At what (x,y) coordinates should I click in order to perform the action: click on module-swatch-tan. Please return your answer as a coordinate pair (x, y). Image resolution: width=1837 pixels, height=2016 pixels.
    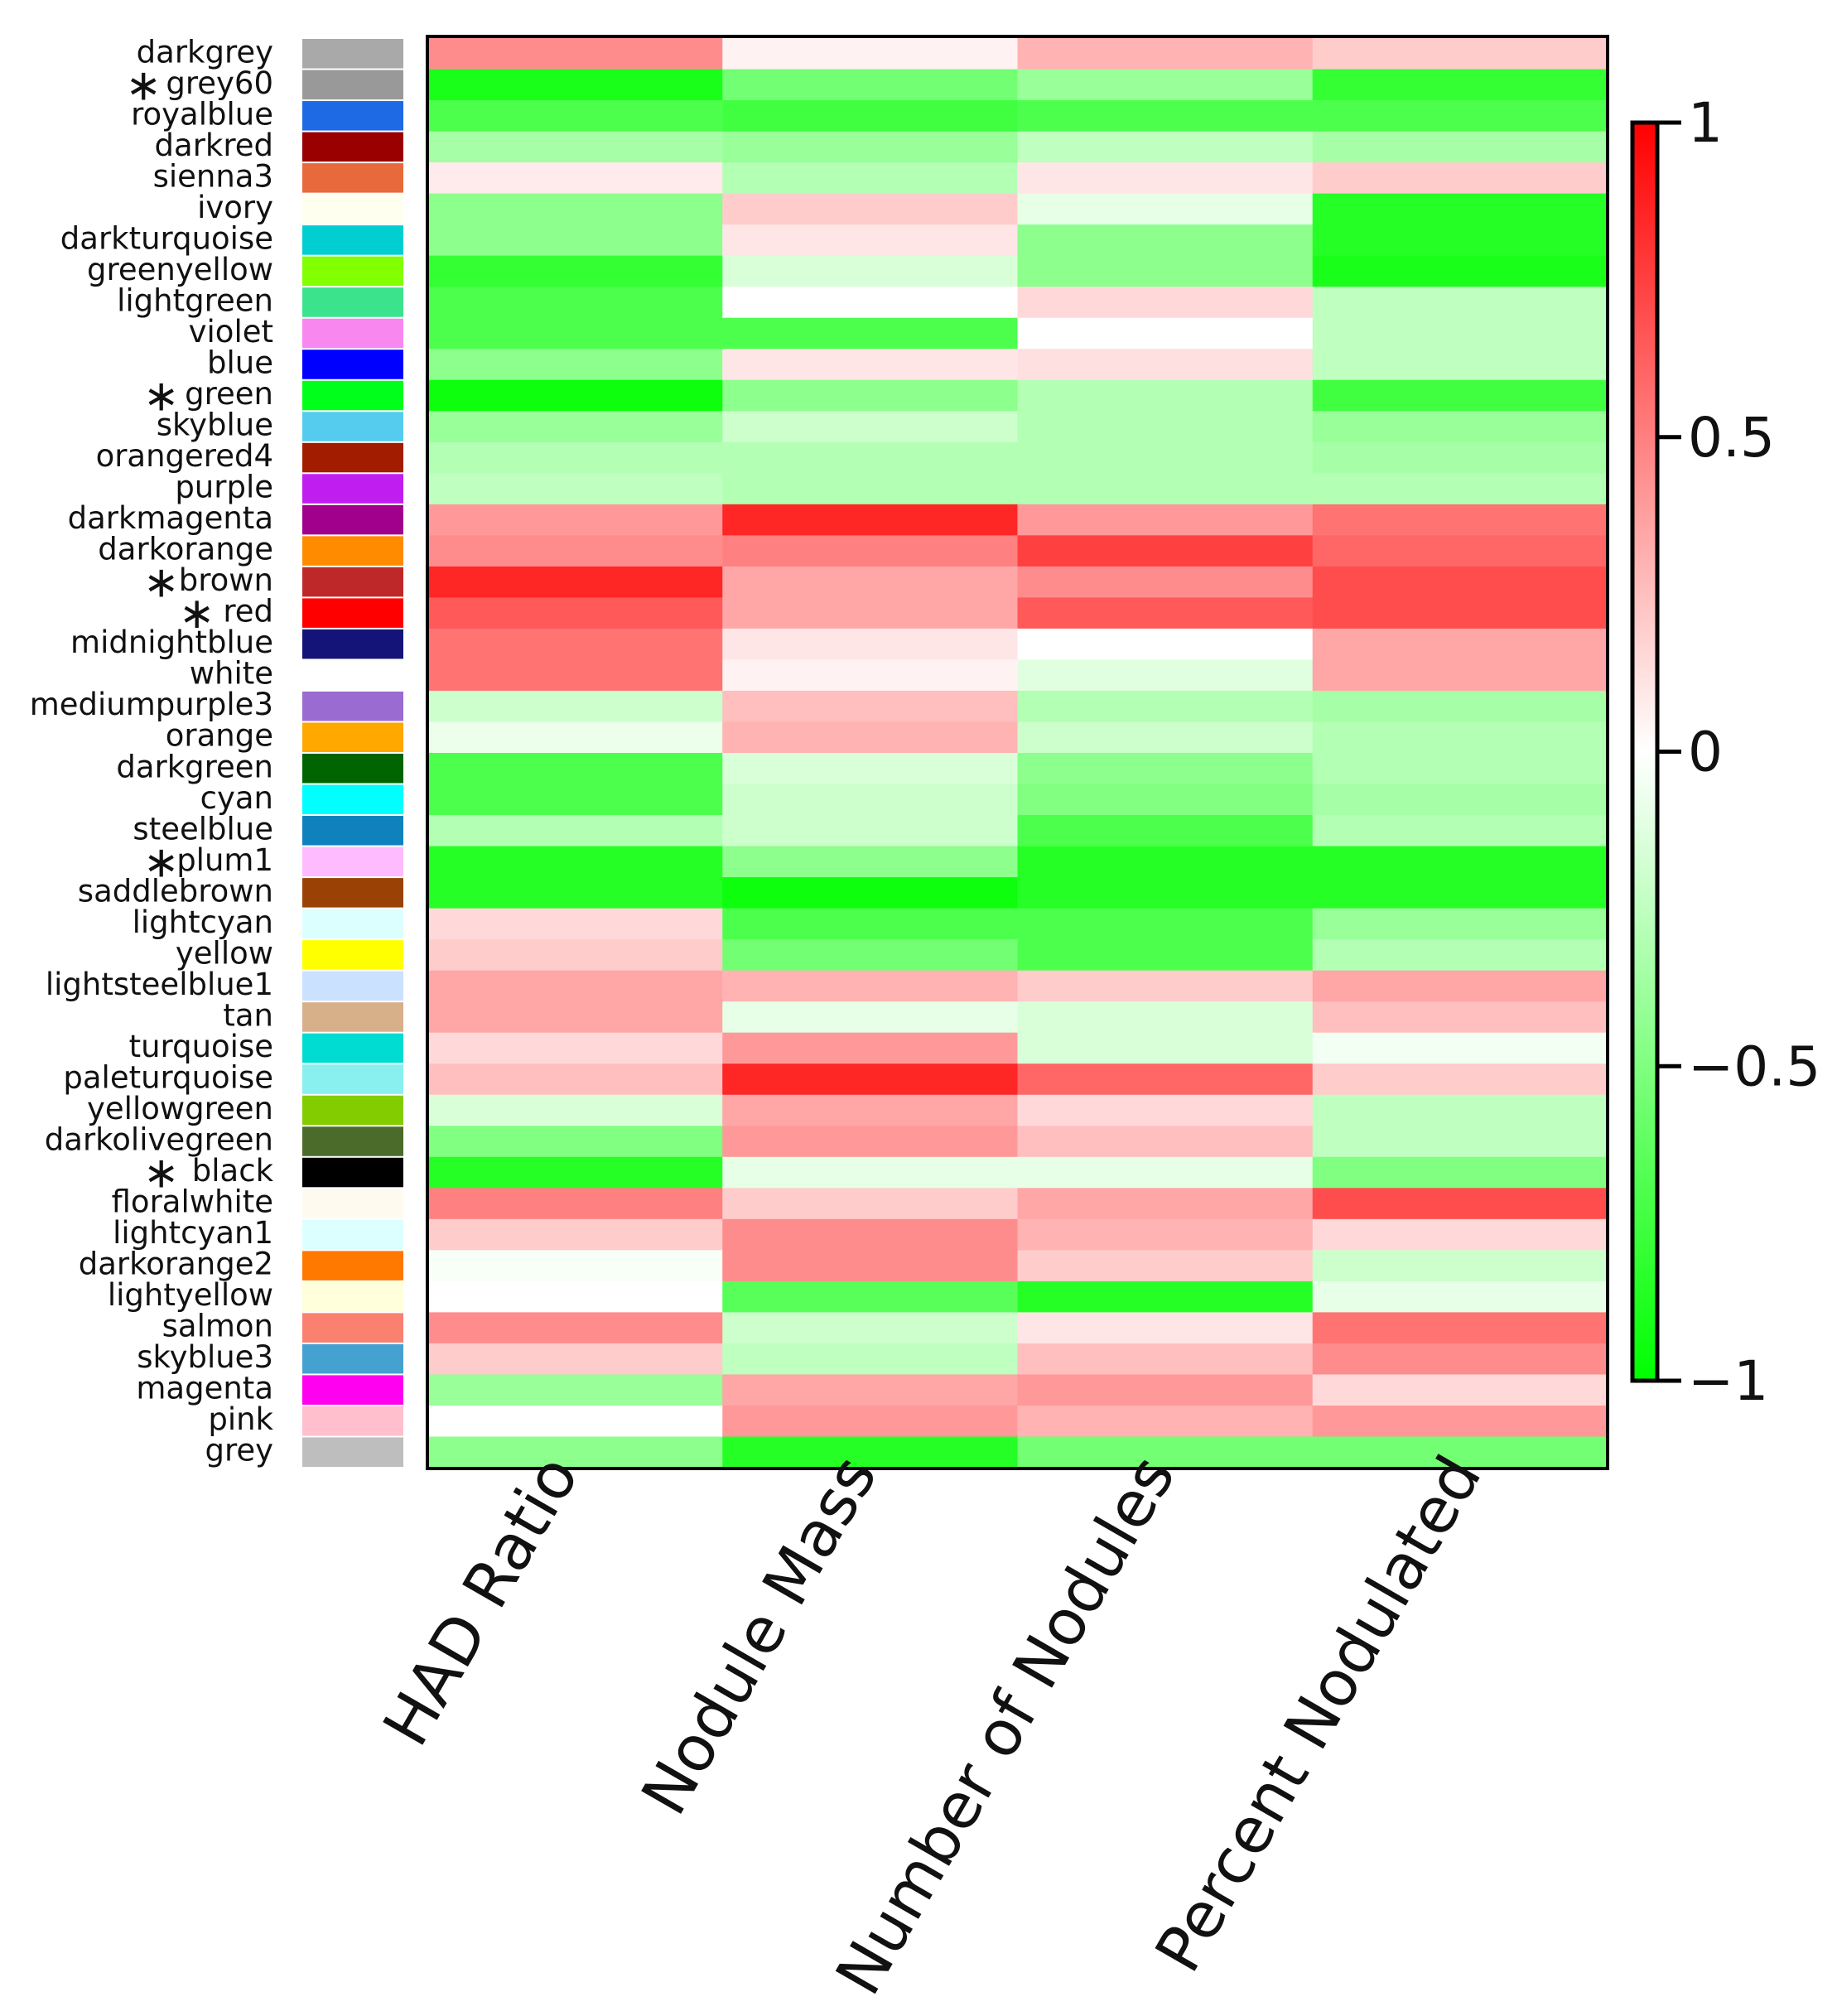
    Looking at the image, I should click on (352, 1017).